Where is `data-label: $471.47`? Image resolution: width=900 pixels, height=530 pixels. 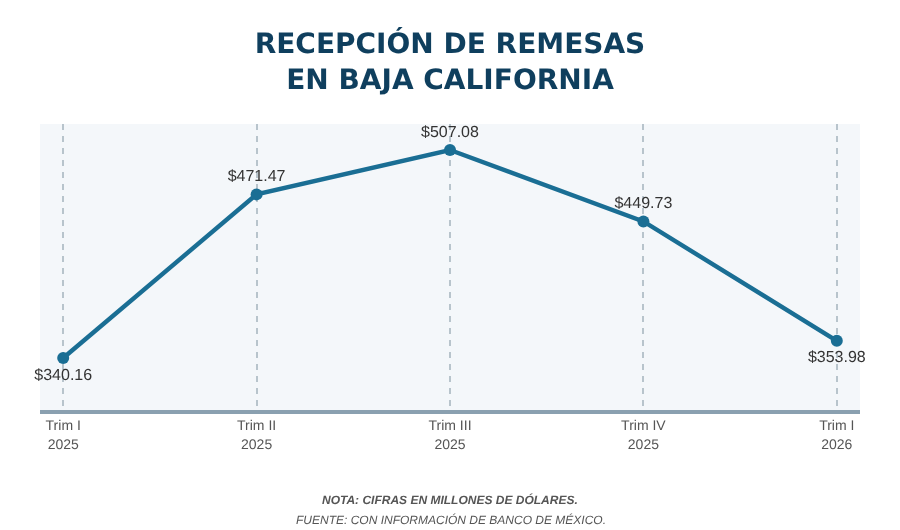 data-label: $471.47 is located at coordinates (257, 175).